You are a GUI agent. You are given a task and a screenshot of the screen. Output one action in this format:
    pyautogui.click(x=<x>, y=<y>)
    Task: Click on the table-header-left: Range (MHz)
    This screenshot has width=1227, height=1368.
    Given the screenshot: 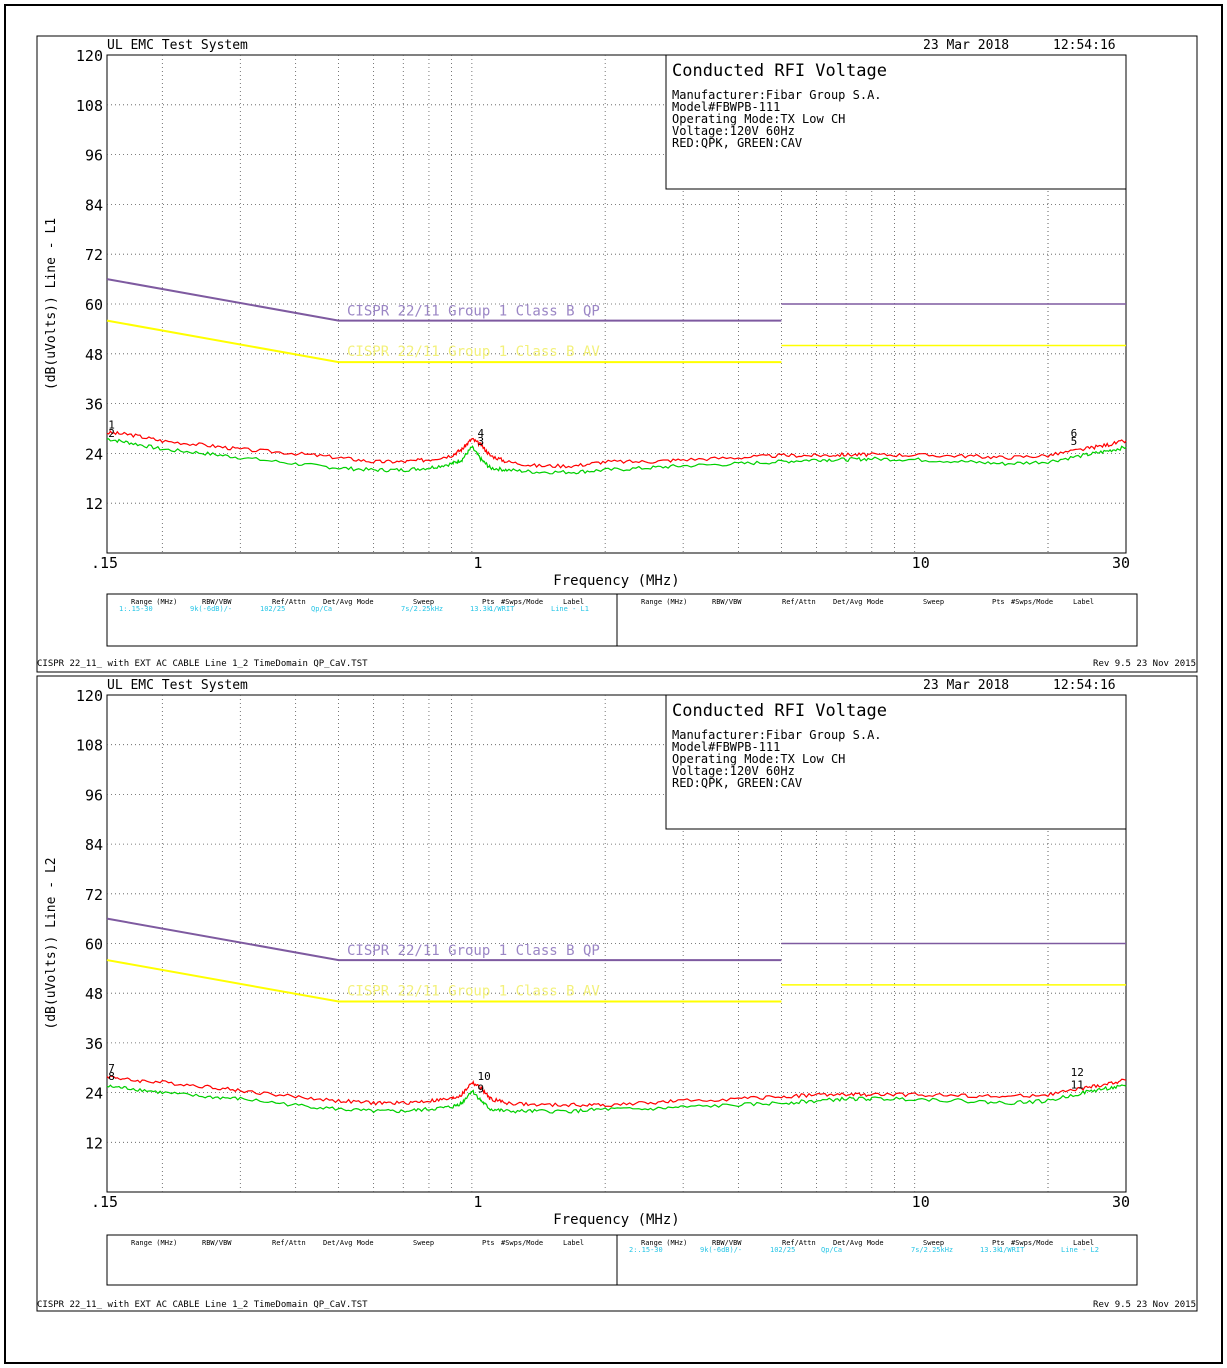 What is the action you would take?
    pyautogui.click(x=154, y=1243)
    